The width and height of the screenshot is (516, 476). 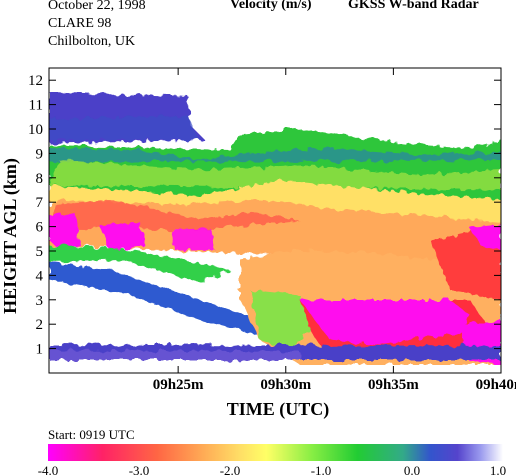 I want to click on start-time-label: Start: 0919 UTC, so click(x=91, y=434).